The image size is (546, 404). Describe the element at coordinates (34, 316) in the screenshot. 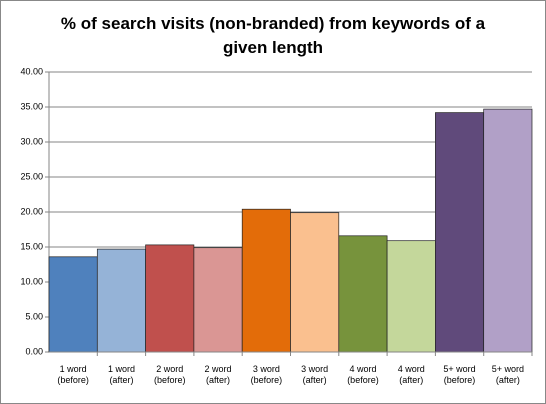

I see `y-tick-label: 5.00` at that location.